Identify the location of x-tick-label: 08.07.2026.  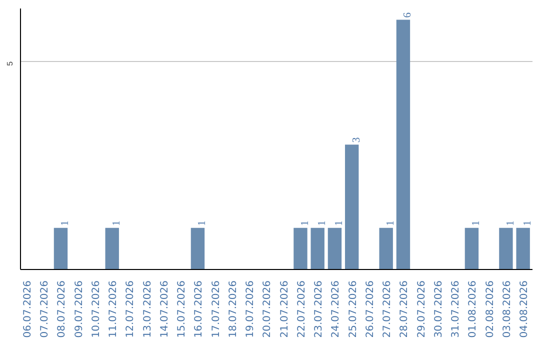
(62, 309).